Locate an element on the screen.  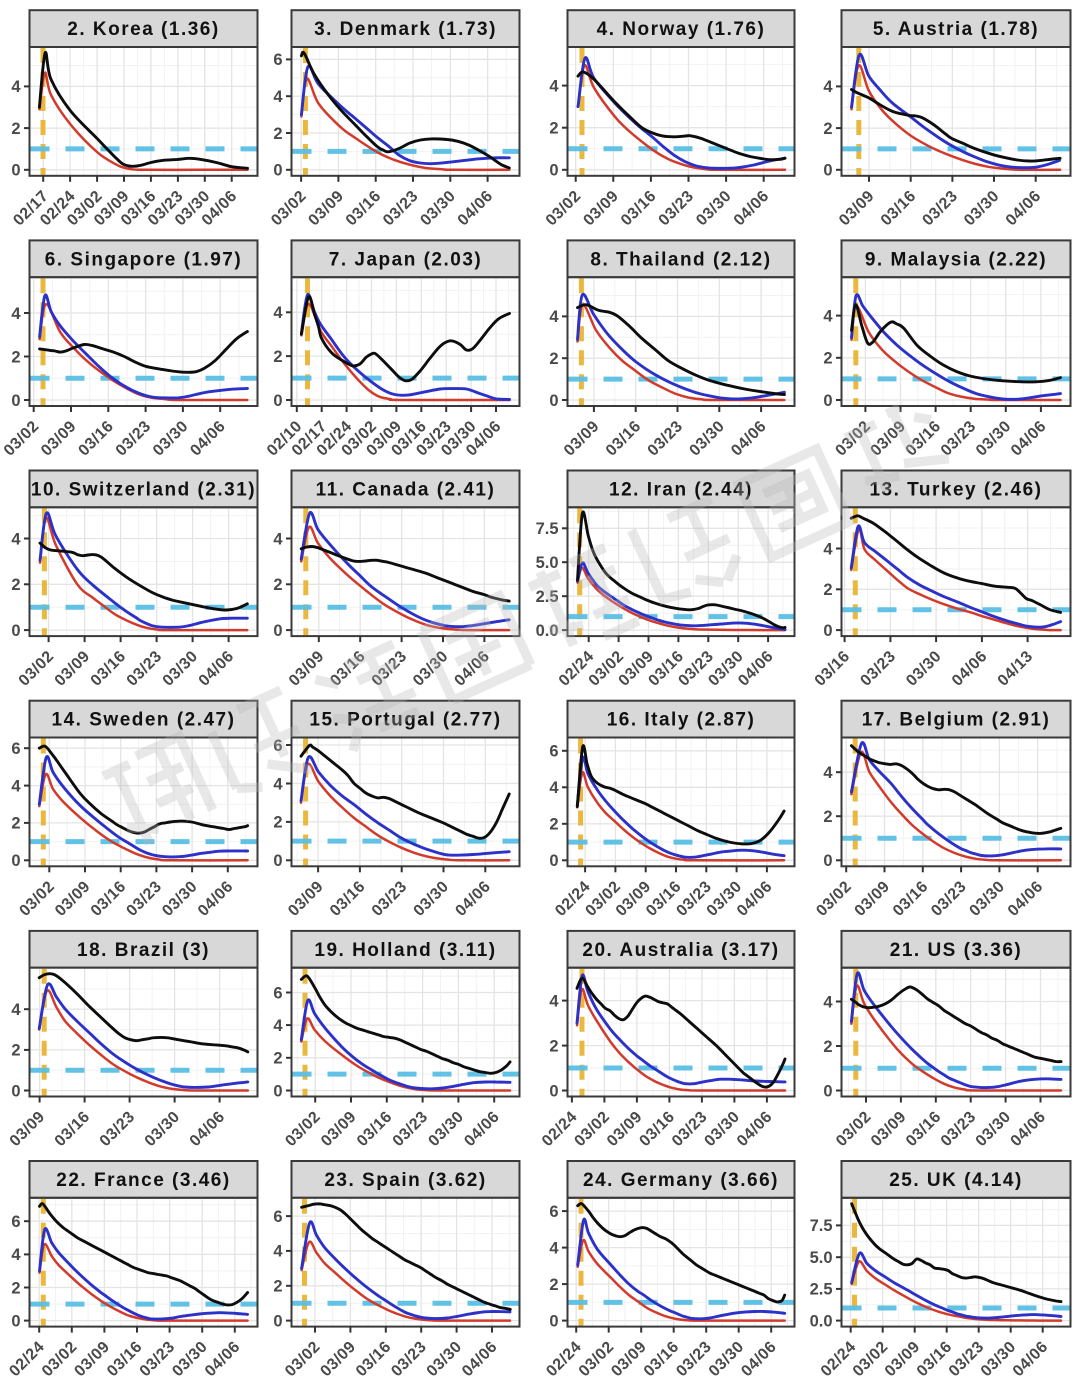
svg-text: 13. Turkey (2.46) is located at coordinates (955, 490).